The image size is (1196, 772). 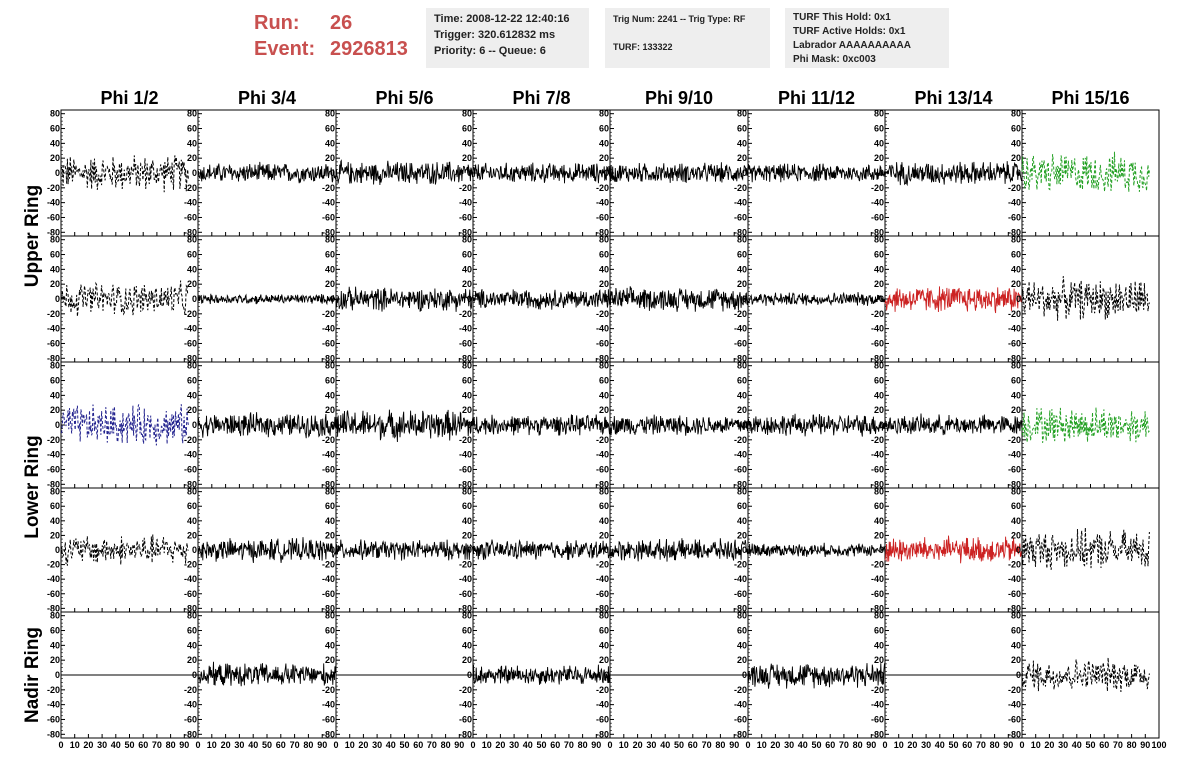 I want to click on x-tick-label: 80, so click(x=858, y=745).